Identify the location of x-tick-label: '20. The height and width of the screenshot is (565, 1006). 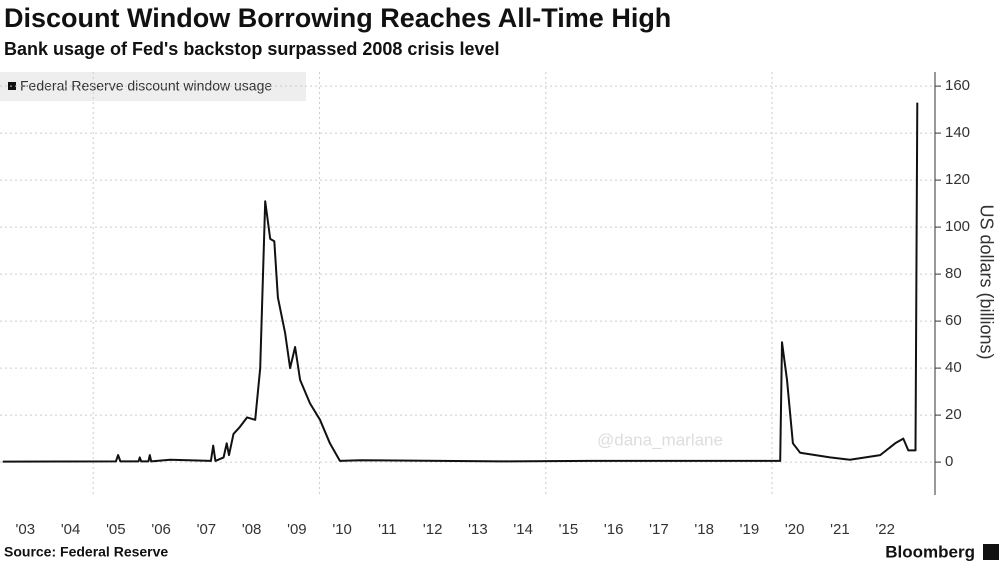
(795, 529).